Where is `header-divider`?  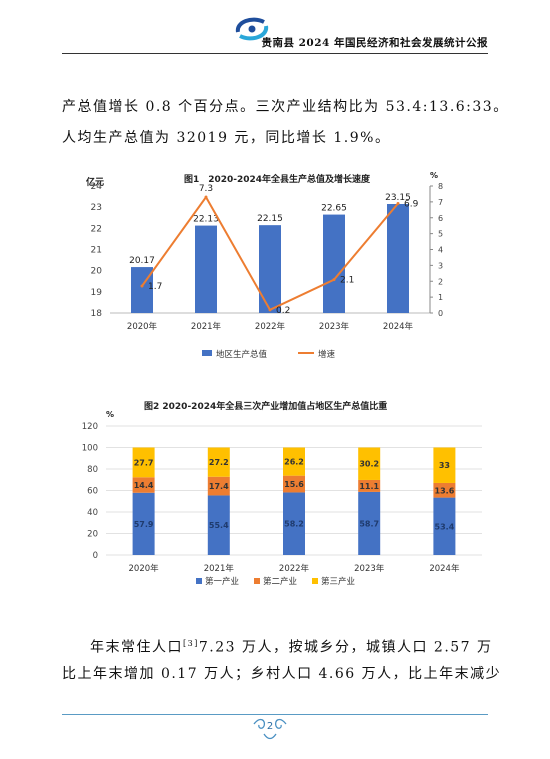
header-divider is located at coordinates (275, 53).